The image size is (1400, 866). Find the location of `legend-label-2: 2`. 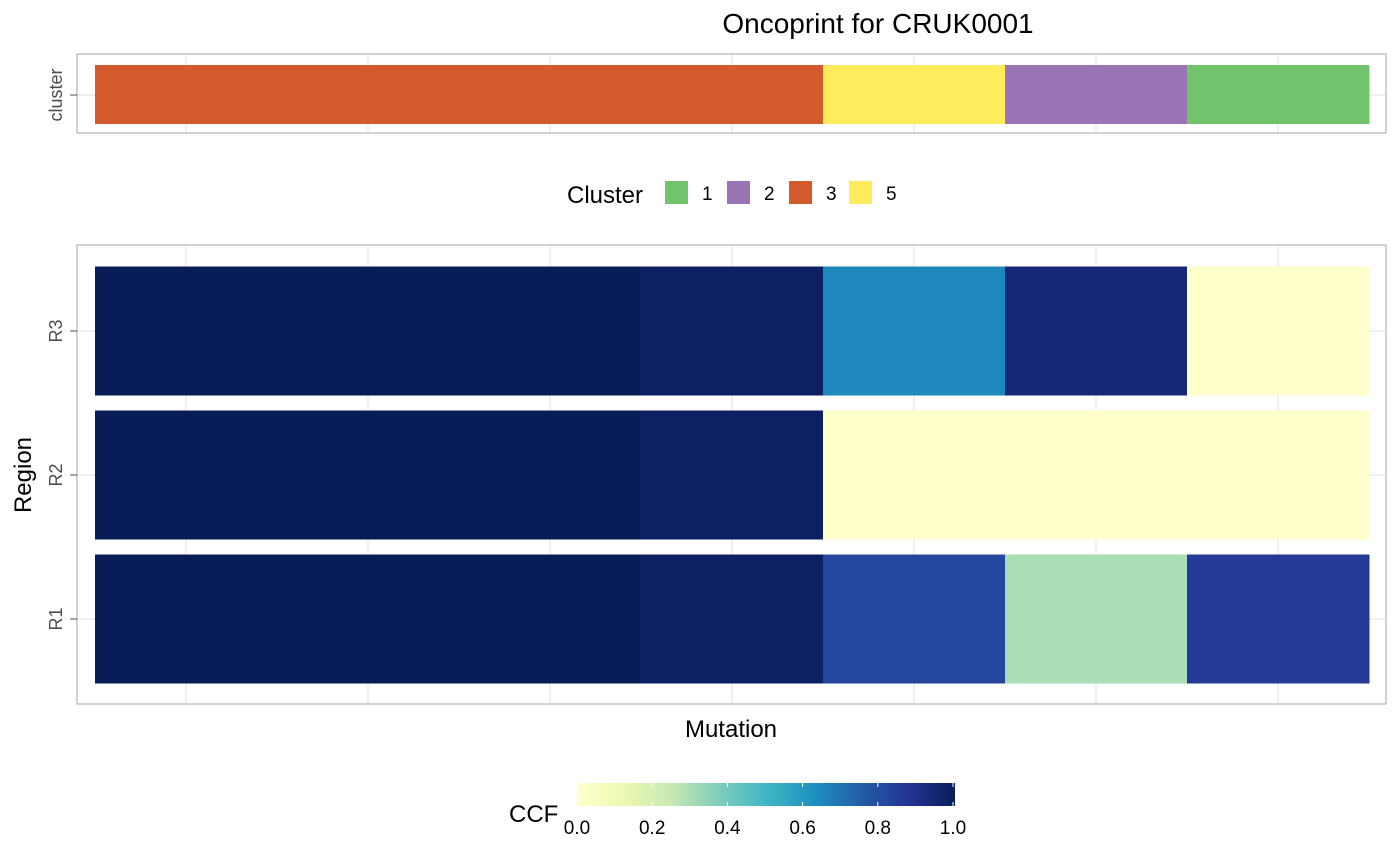

legend-label-2: 2 is located at coordinates (769, 194).